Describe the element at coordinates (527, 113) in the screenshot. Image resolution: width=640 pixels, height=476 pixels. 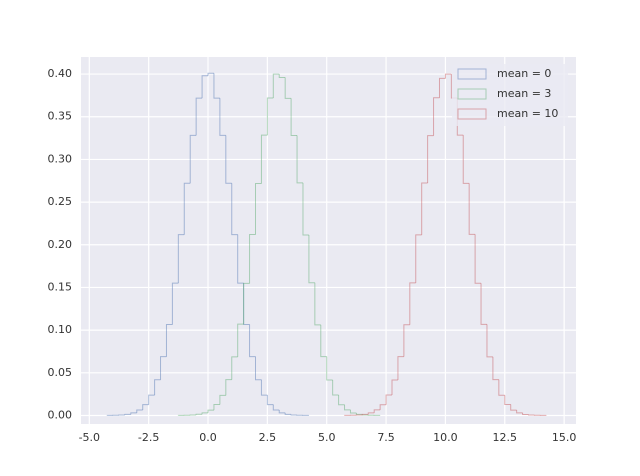
I see `legend-label: mean = 10` at that location.